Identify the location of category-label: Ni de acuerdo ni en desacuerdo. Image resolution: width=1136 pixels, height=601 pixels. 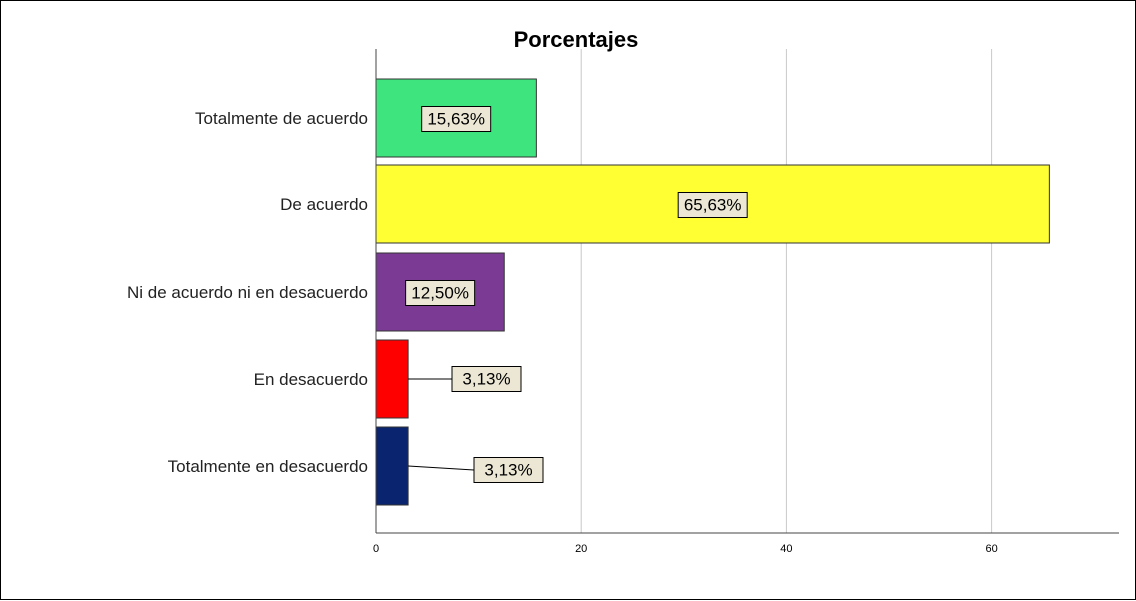
(247, 292).